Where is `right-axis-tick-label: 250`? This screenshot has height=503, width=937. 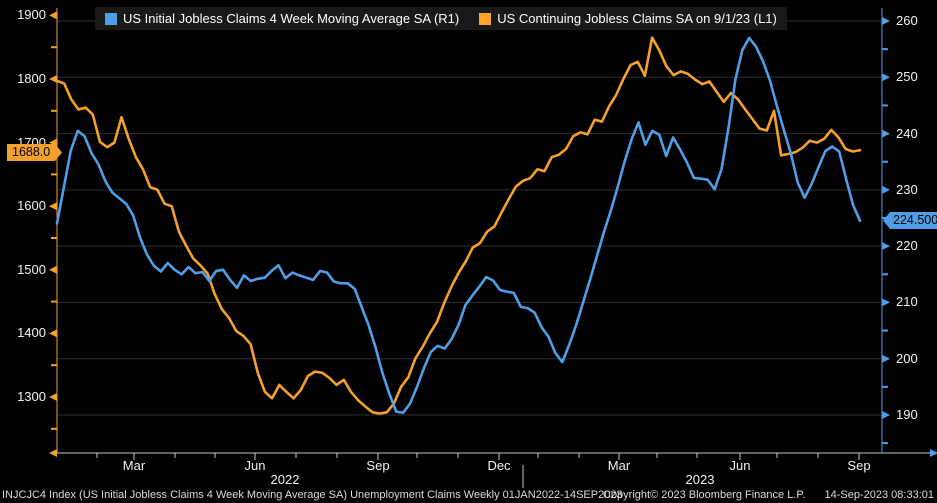
right-axis-tick-label: 250 is located at coordinates (907, 77).